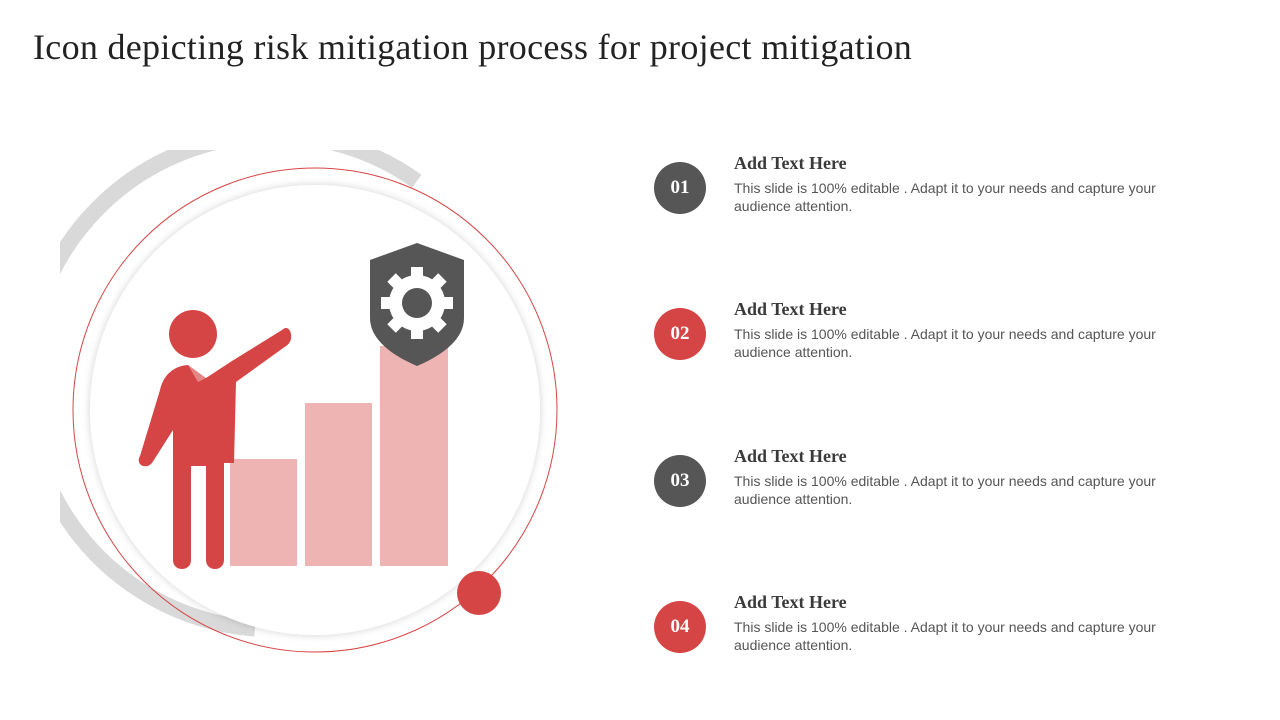 This screenshot has width=1280, height=720. Describe the element at coordinates (680, 481) in the screenshot. I see `step-number-badge: 03` at that location.